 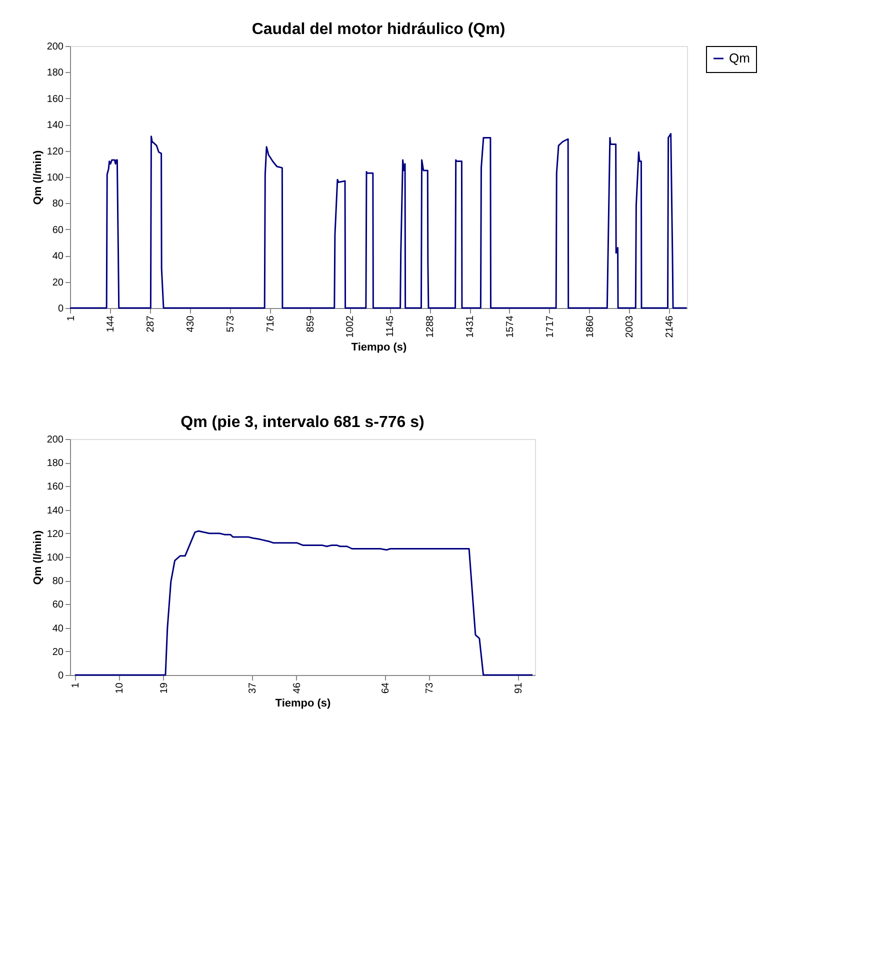 What do you see at coordinates (304, 603) in the screenshot?
I see `line-series` at bounding box center [304, 603].